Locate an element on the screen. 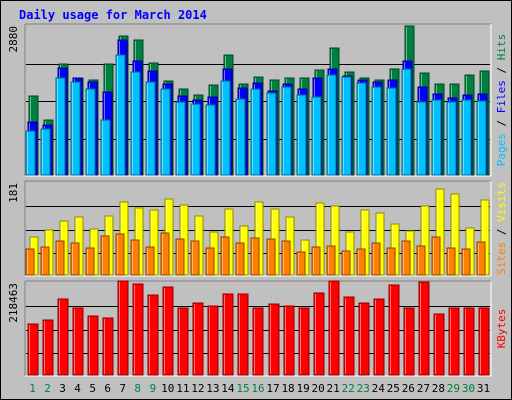  x-tick-label-30: 30 is located at coordinates (468, 388).